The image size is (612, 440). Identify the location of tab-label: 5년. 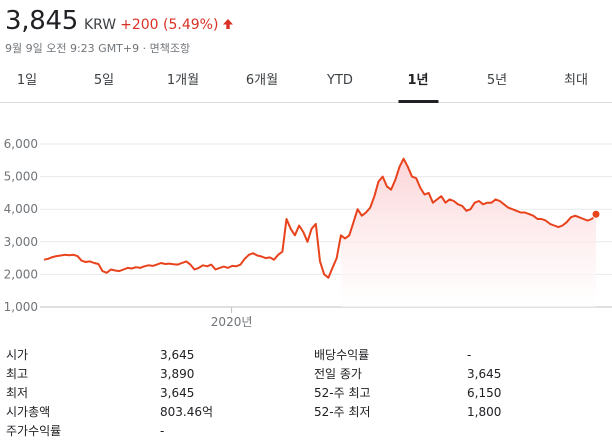
(497, 80).